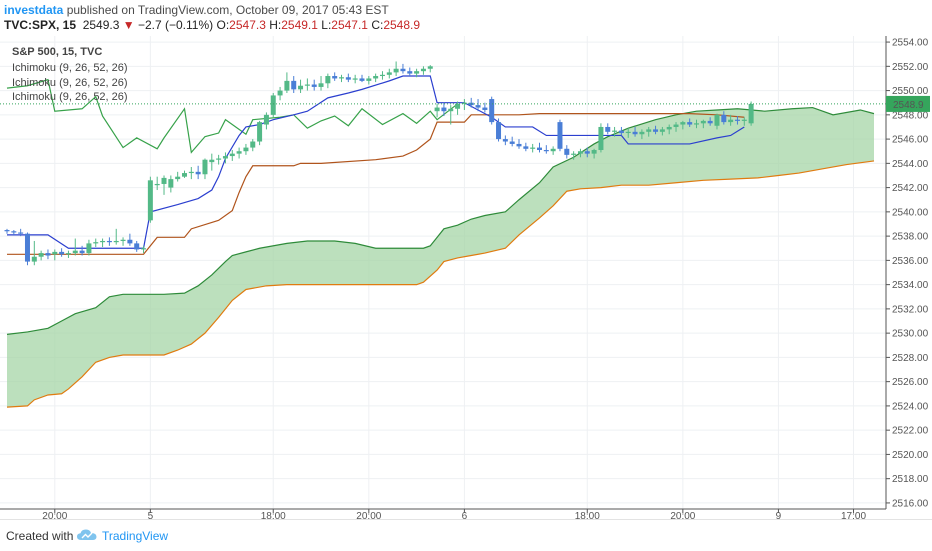 The height and width of the screenshot is (551, 932). What do you see at coordinates (326, 25) in the screenshot?
I see `low-label: L:` at bounding box center [326, 25].